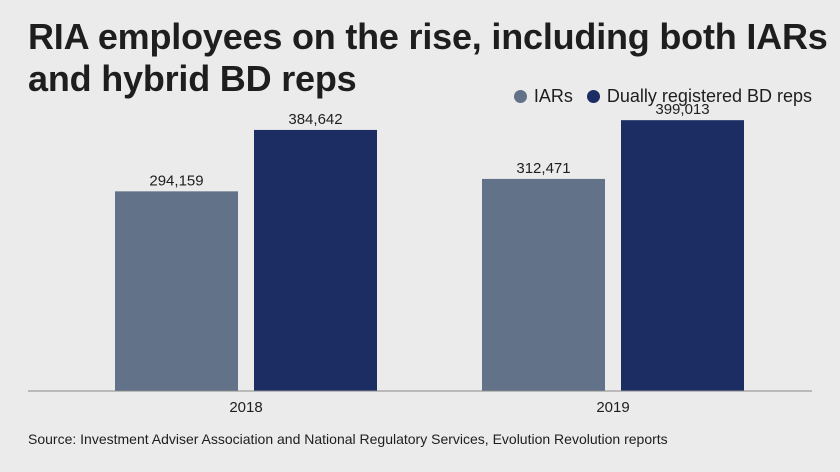 This screenshot has height=472, width=840. I want to click on legend-item-iars: IARs, so click(543, 96).